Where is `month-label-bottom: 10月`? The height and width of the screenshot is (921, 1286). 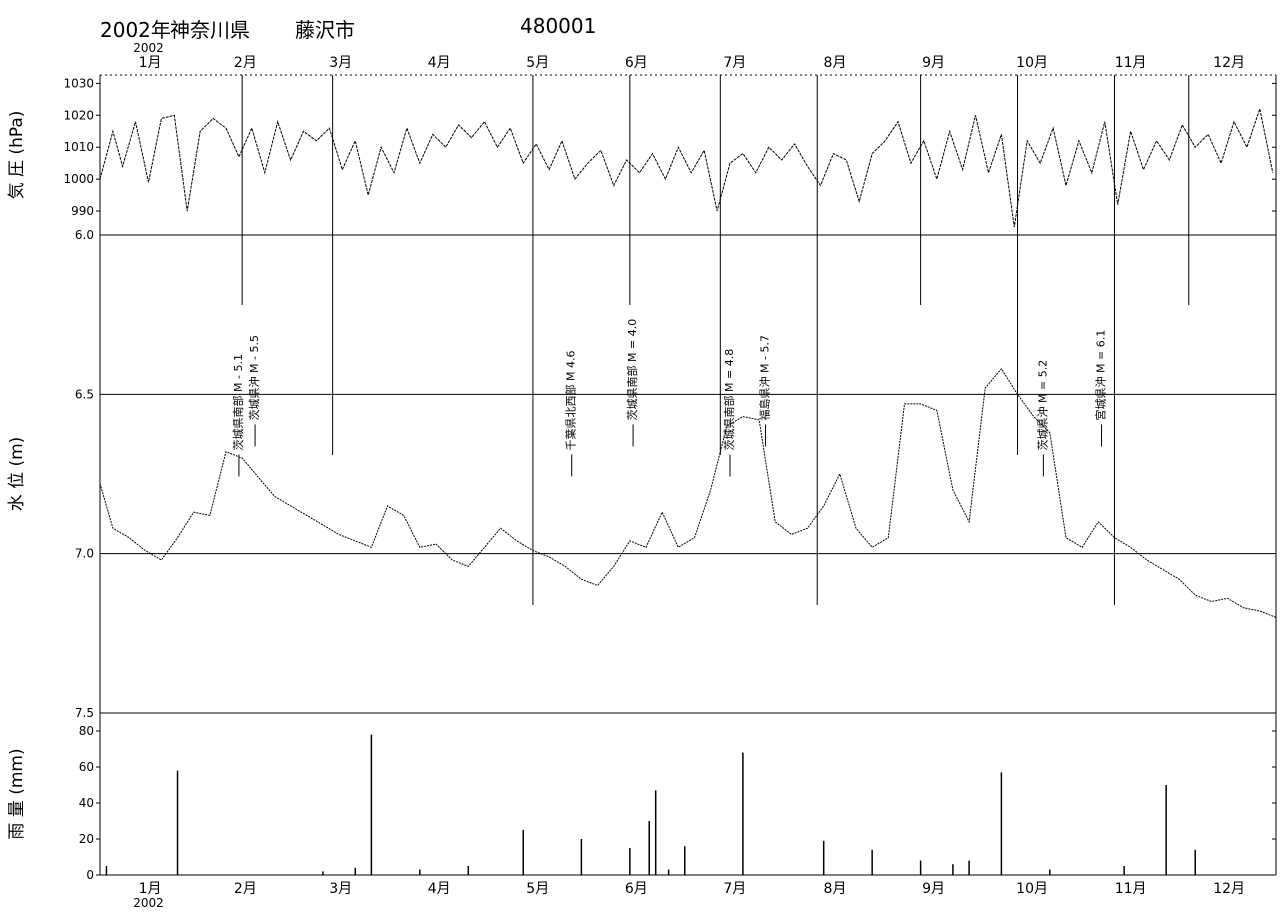
month-label-bottom: 10月 is located at coordinates (1032, 889).